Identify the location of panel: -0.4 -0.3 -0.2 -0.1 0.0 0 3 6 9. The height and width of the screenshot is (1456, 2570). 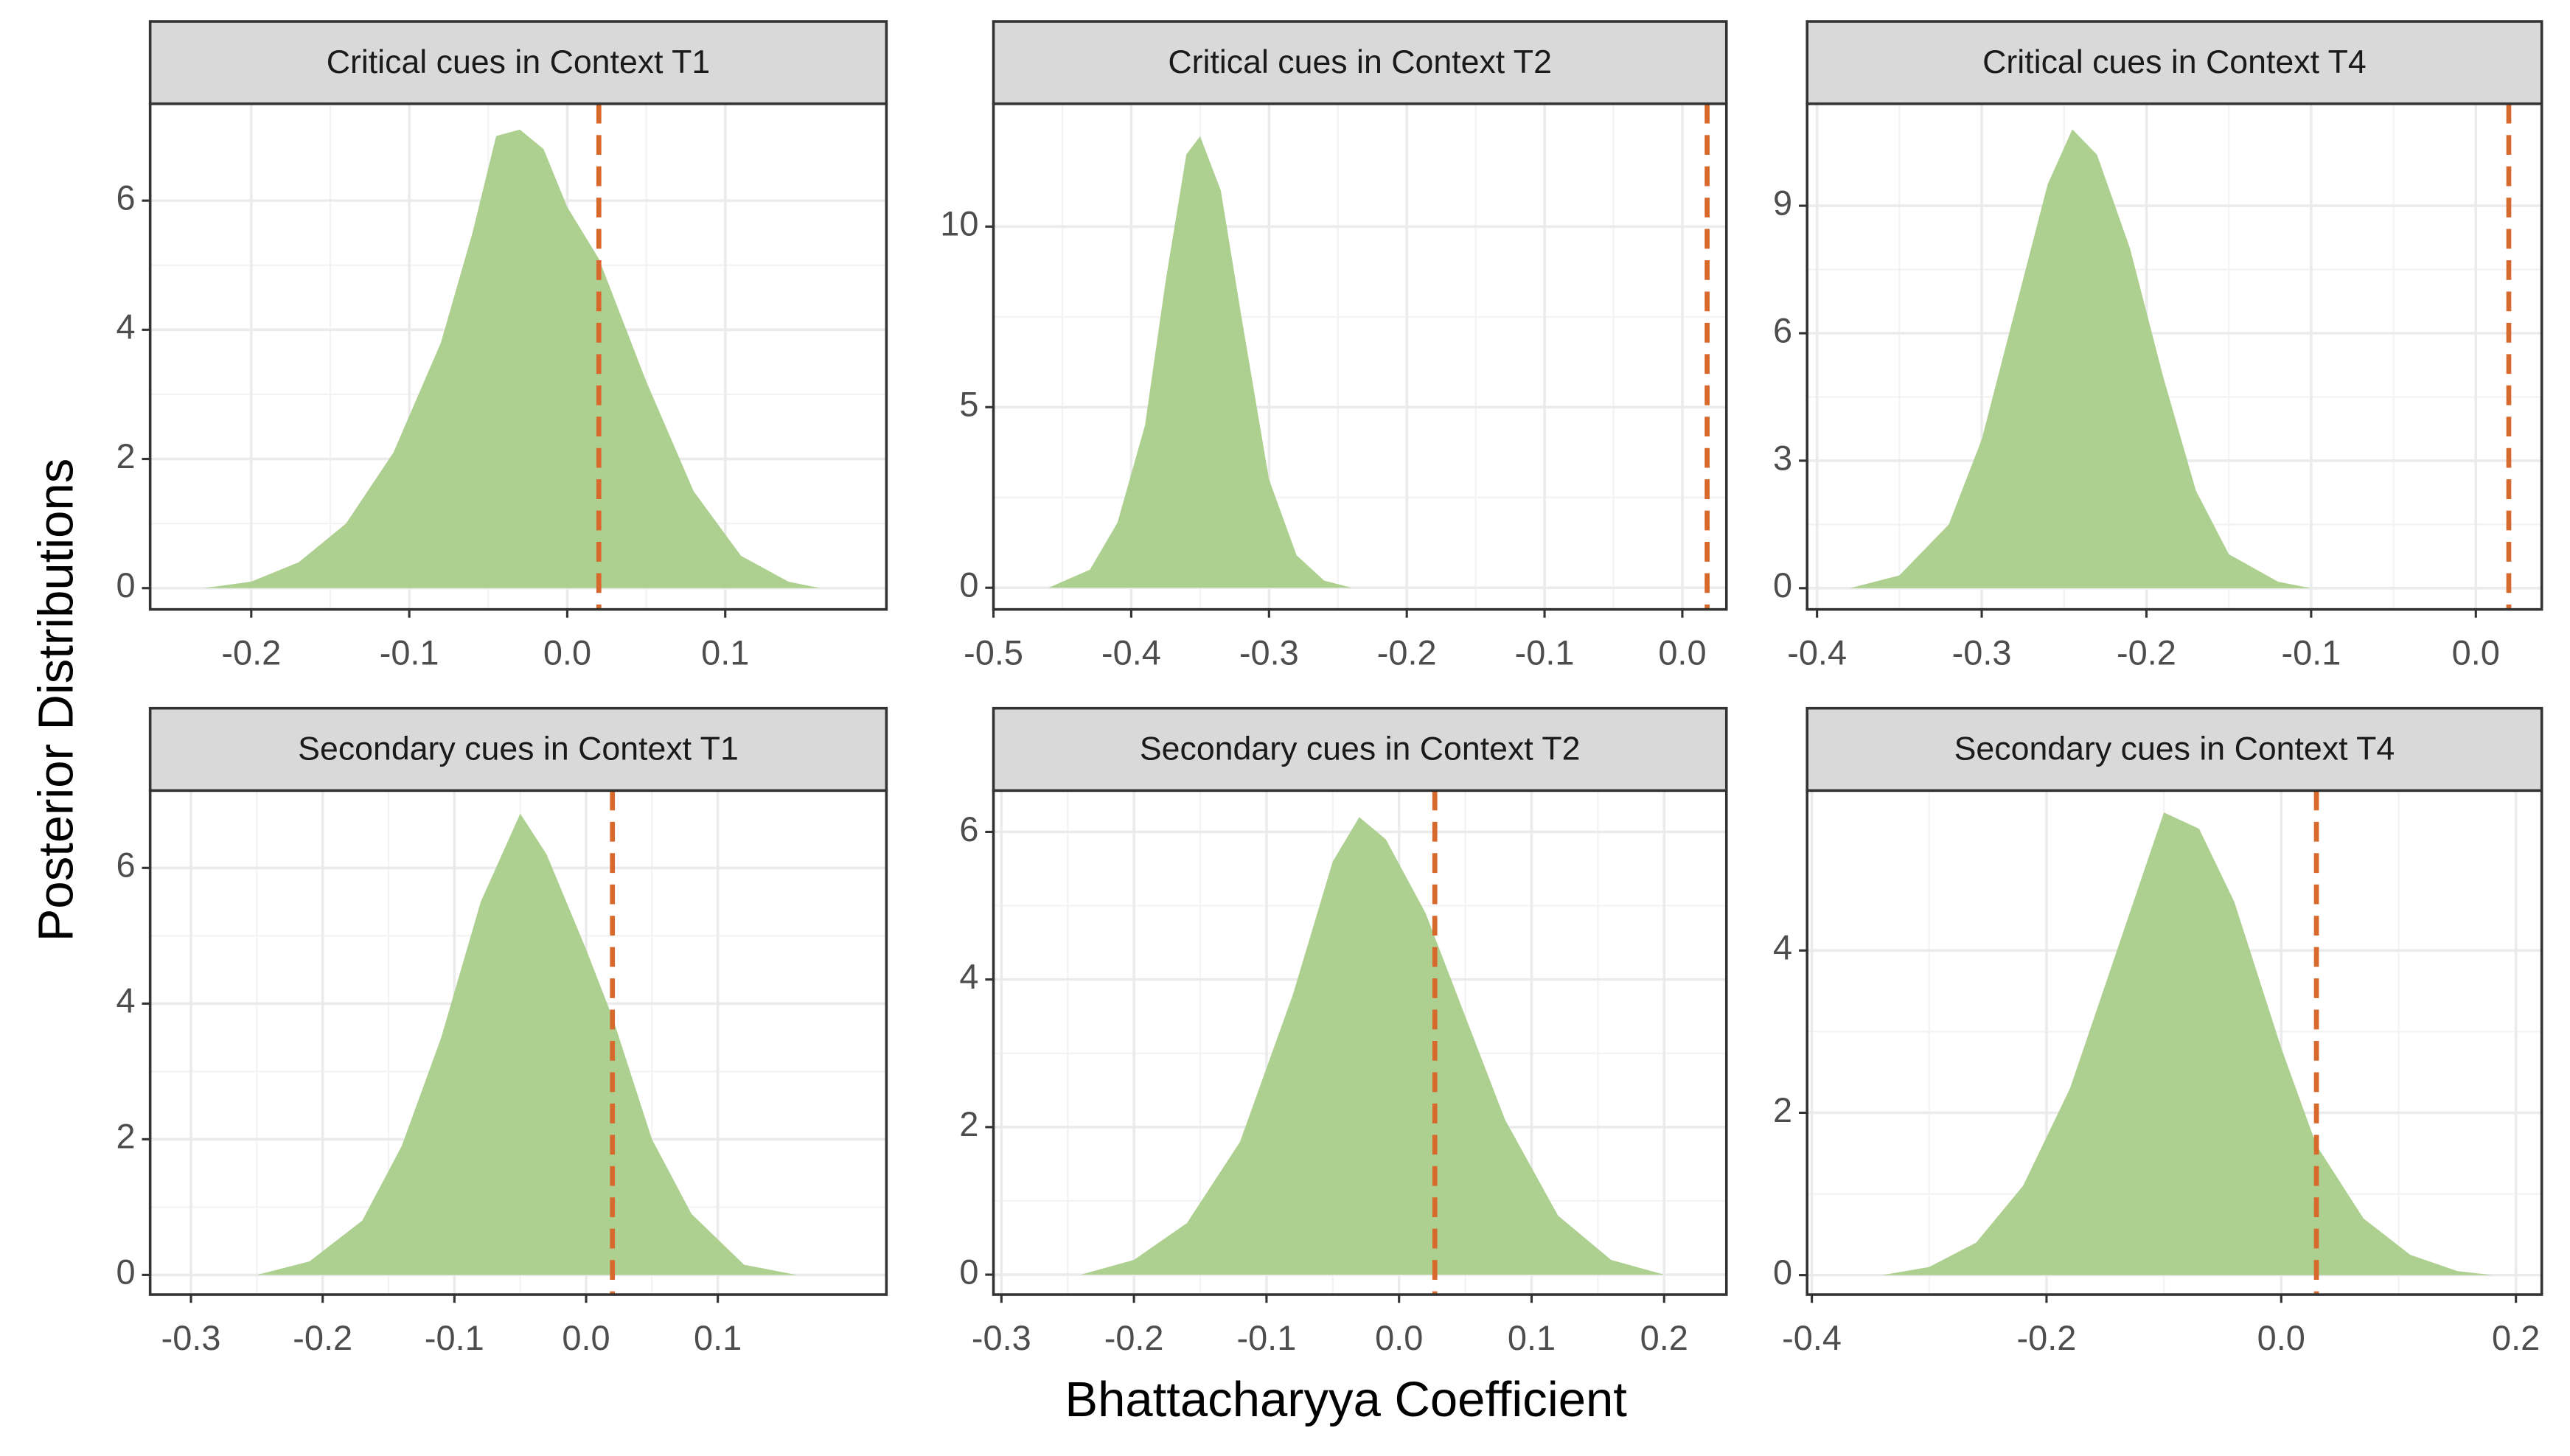
(2158, 387).